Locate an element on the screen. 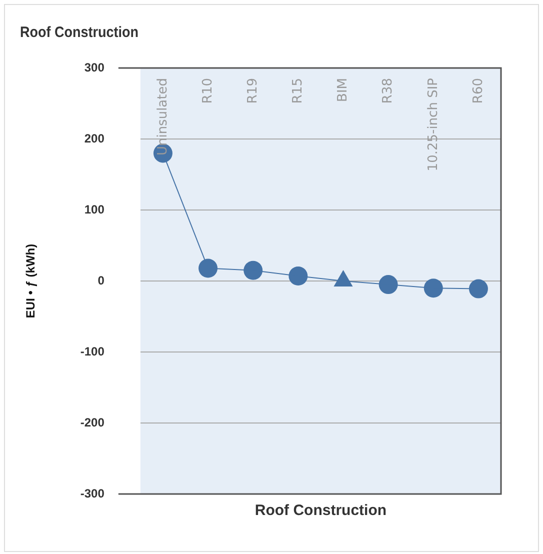 The height and width of the screenshot is (554, 543). chart-title: Roof Construction is located at coordinates (79, 32).